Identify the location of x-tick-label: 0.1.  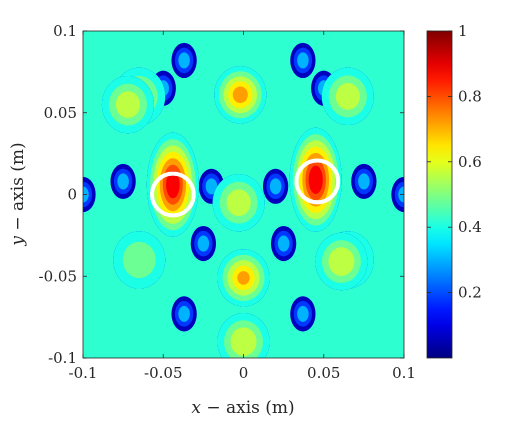
(404, 373).